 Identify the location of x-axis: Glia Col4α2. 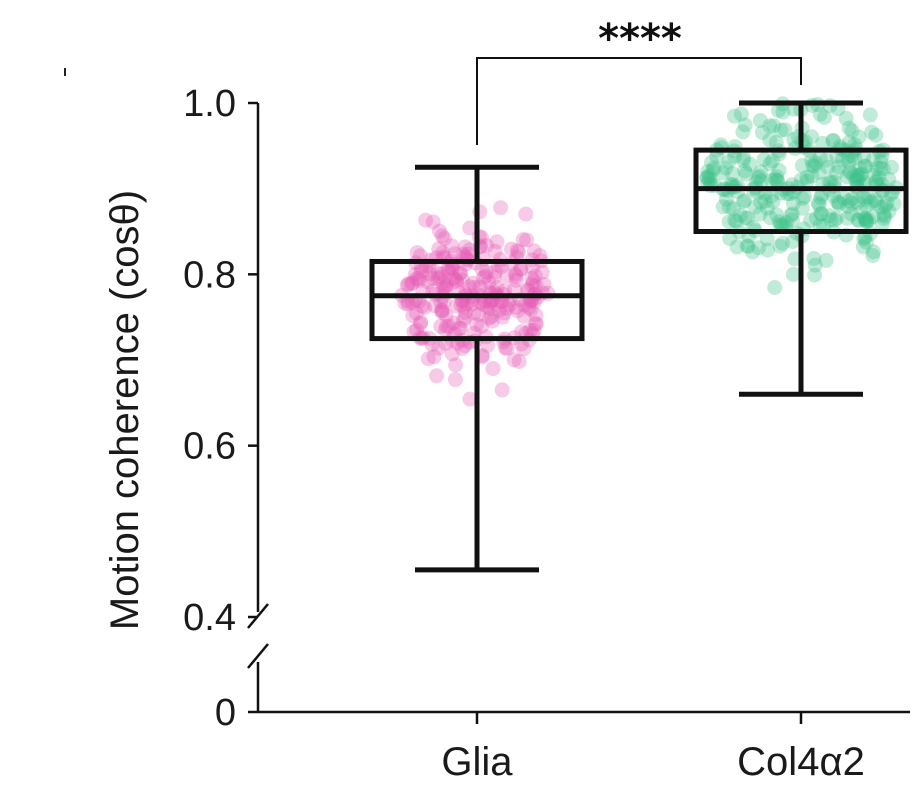
(584, 747).